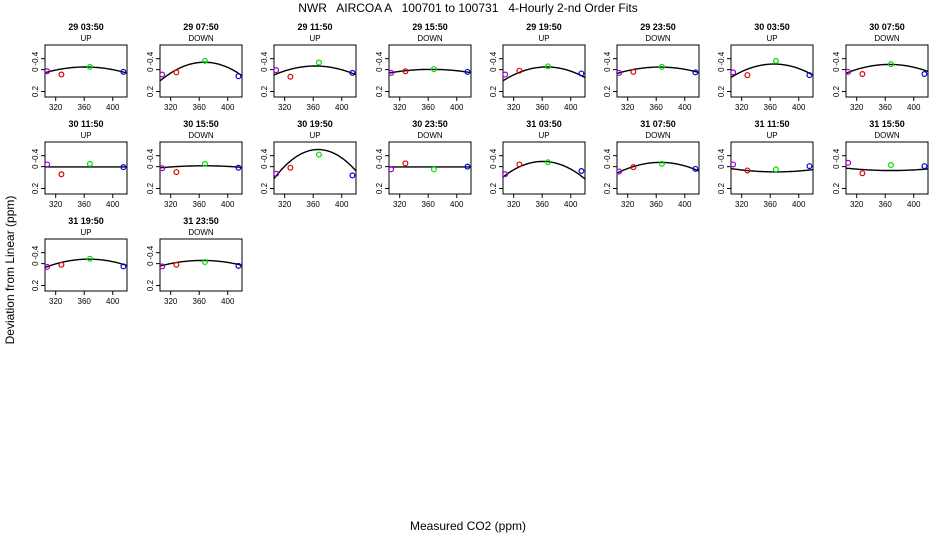  What do you see at coordinates (468, 526) in the screenshot?
I see `x-axis-label: Measured CO2 (ppm)` at bounding box center [468, 526].